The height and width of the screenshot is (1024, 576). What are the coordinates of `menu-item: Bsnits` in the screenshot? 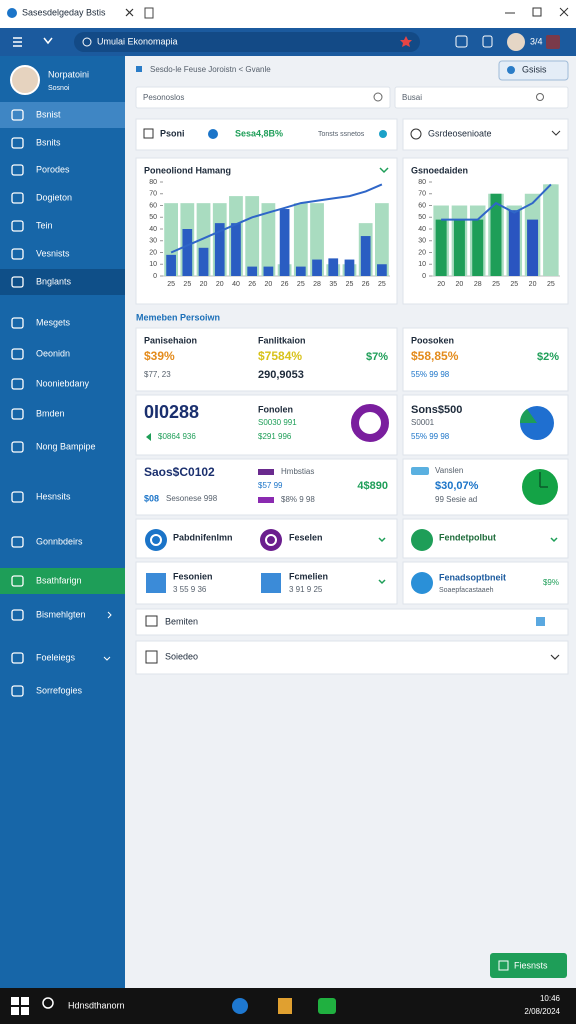 It's located at (48, 142).